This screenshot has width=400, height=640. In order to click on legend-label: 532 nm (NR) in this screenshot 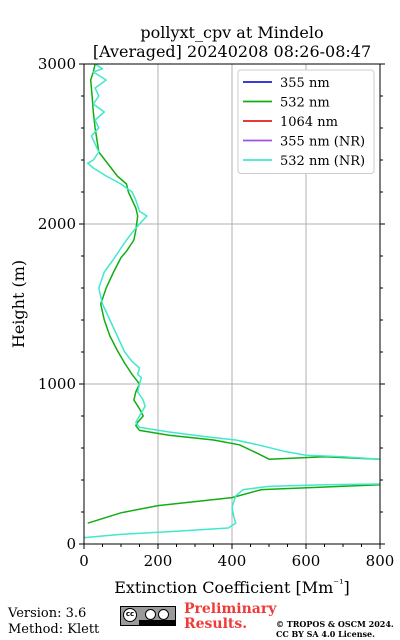, I will do `click(322, 161)`.